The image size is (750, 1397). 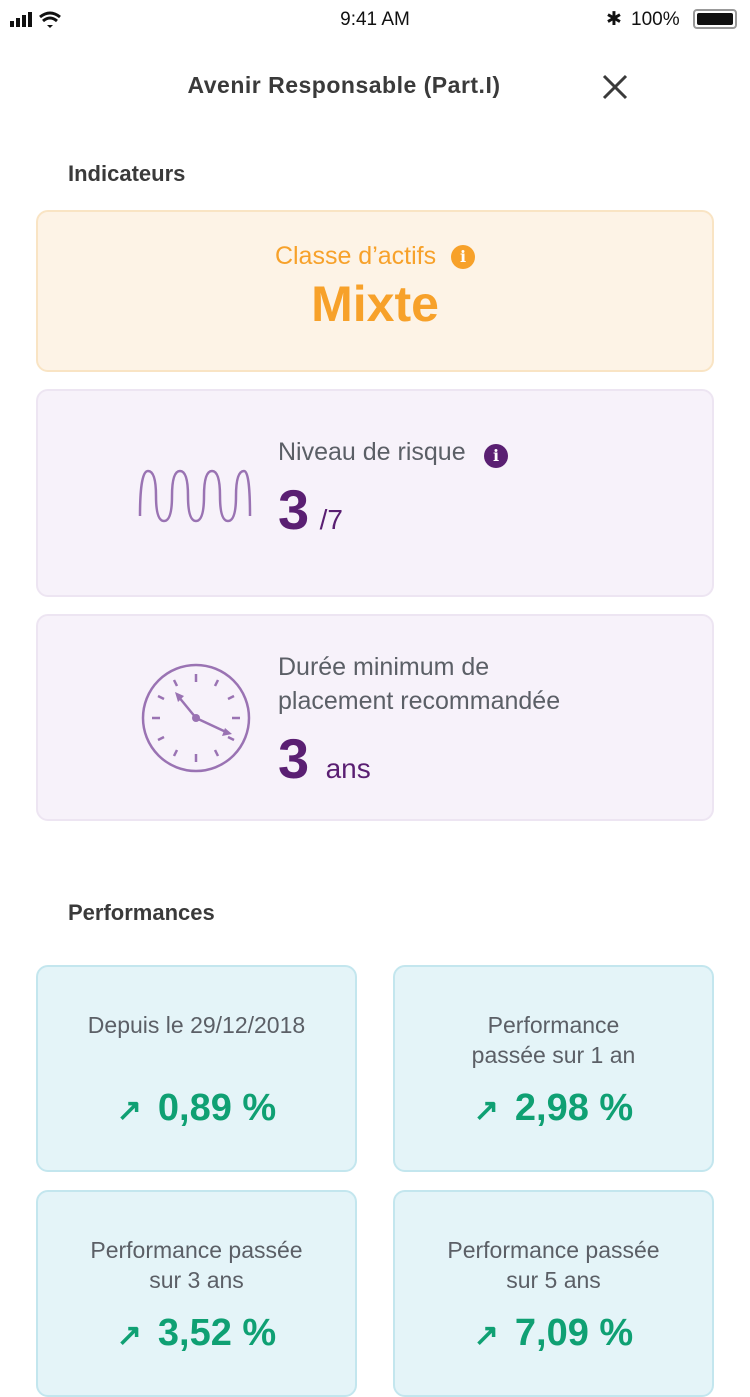 What do you see at coordinates (196, 1025) in the screenshot?
I see `performance-label: Depuis le 29/12/2018` at bounding box center [196, 1025].